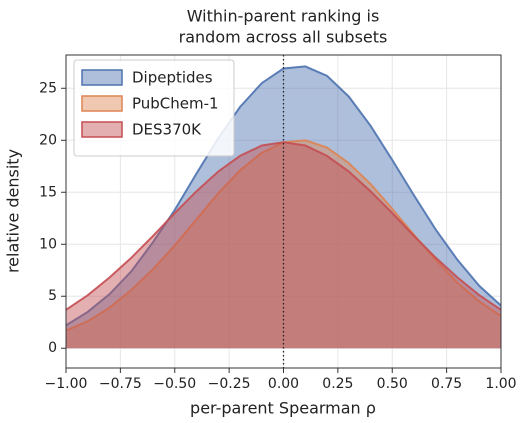 The height and width of the screenshot is (423, 520). I want to click on chart-title: random across all subsets, so click(283, 37).